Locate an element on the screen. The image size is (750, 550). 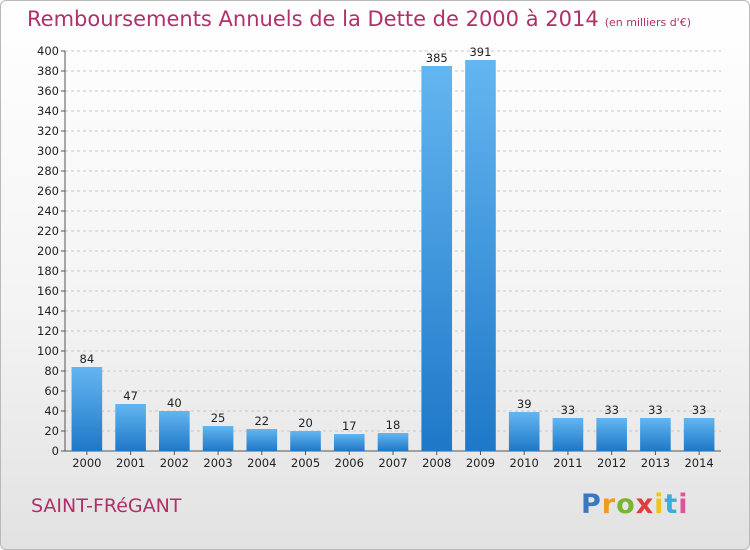
x-tick-label: 2007 is located at coordinates (392, 463).